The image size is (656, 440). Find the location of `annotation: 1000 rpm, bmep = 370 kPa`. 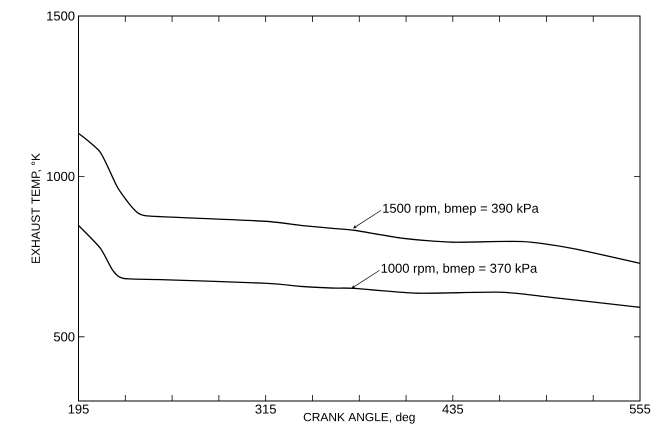

annotation: 1000 rpm, bmep = 370 kPa is located at coordinates (460, 269).